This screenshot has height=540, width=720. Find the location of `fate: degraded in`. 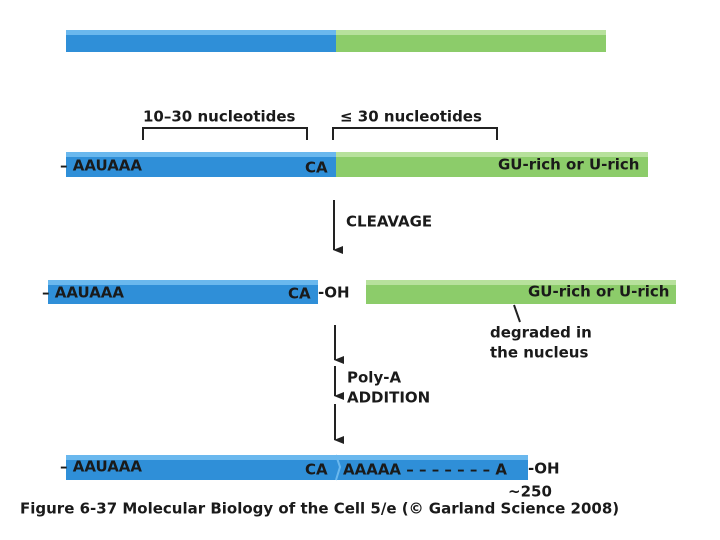

fate: degraded in is located at coordinates (541, 333).